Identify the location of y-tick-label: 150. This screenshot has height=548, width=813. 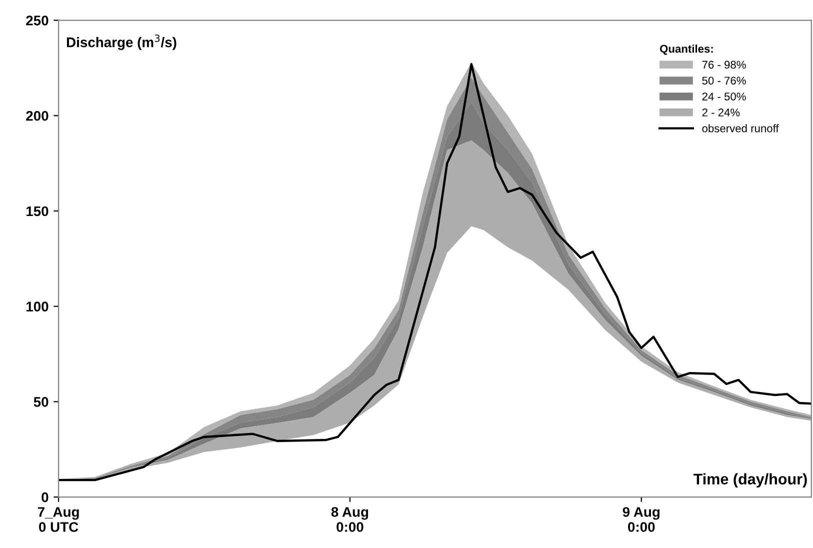
(37, 211).